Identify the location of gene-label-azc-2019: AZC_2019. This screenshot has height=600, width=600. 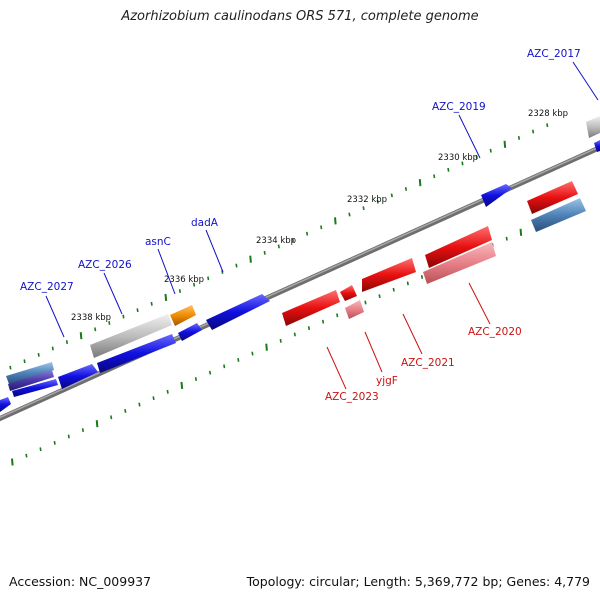
(459, 107).